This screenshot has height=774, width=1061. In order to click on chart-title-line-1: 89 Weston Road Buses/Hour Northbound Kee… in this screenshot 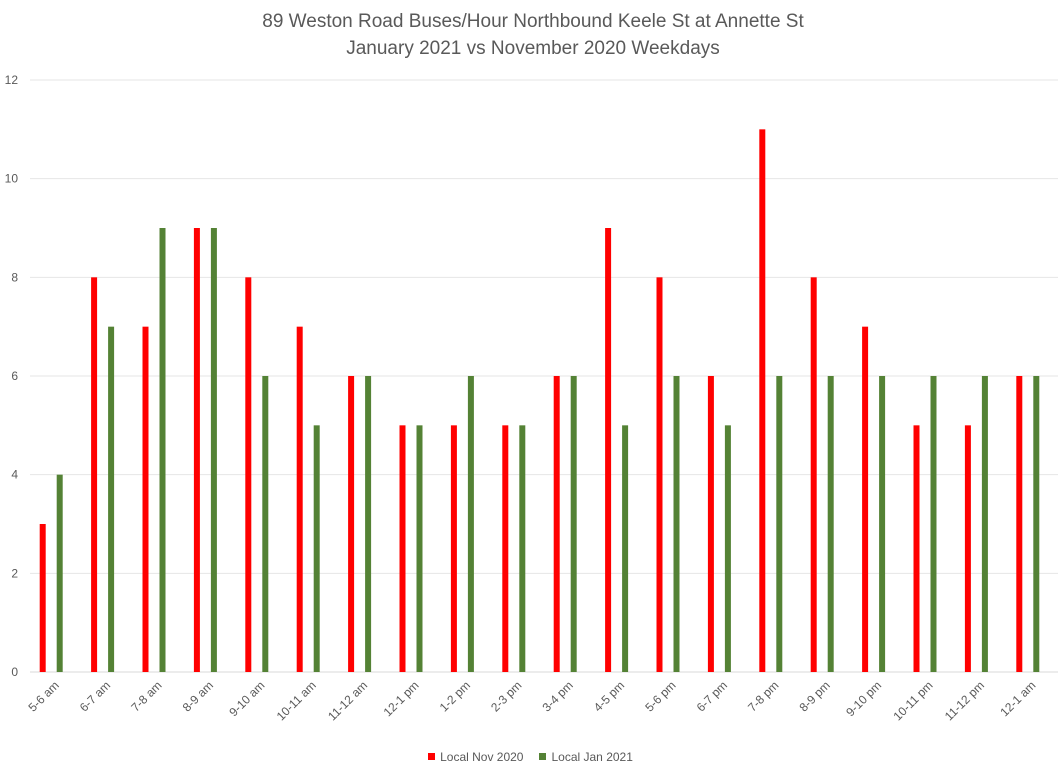, I will do `click(533, 21)`.